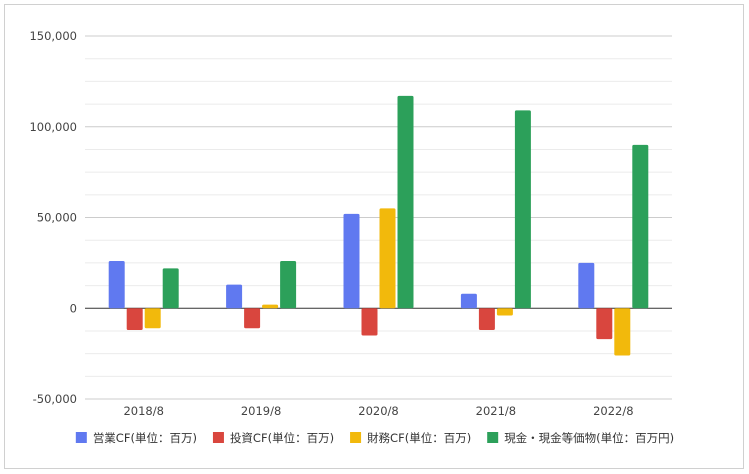 The image size is (749, 474). Describe the element at coordinates (496, 411) in the screenshot. I see `x-tick-label: 2021/8` at that location.